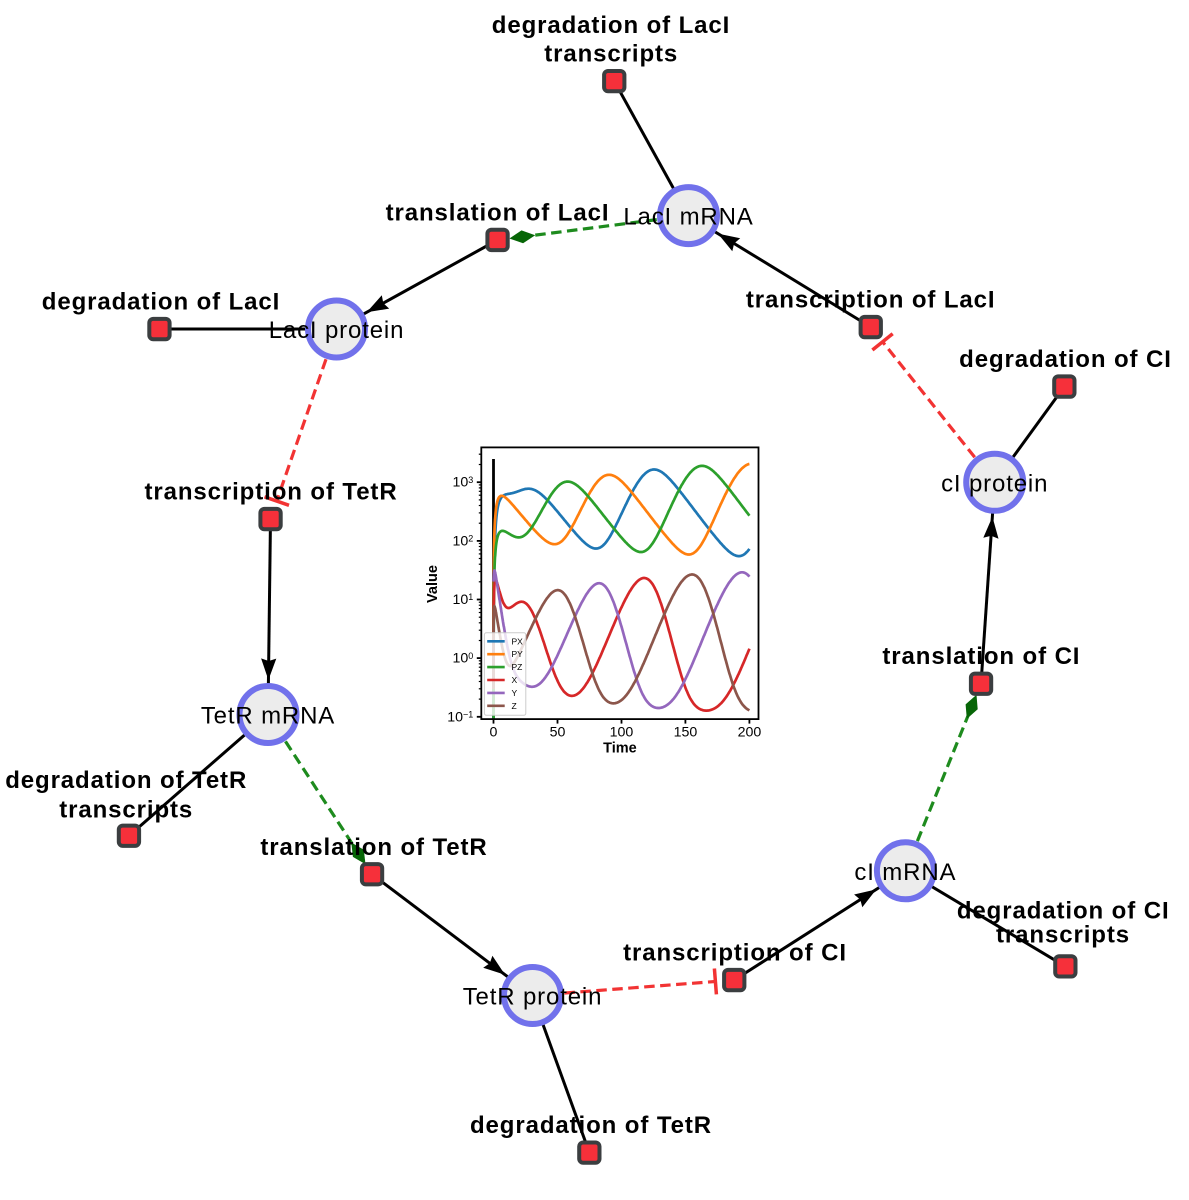  Describe the element at coordinates (268, 716) in the screenshot. I see `svg-text: TetR mRNA` at that location.